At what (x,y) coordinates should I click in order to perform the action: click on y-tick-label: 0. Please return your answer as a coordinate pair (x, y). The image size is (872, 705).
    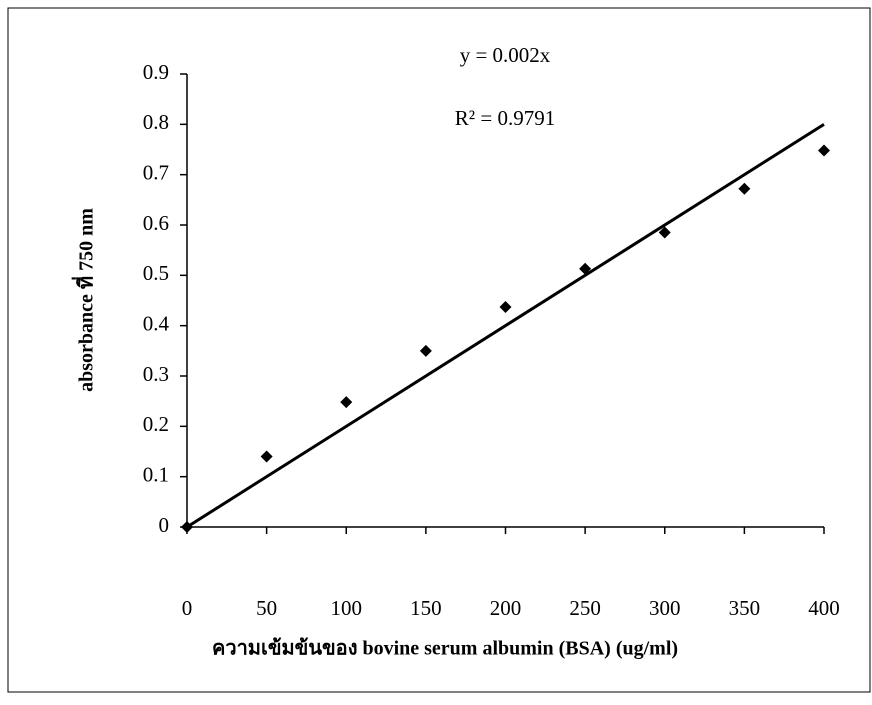
    Looking at the image, I should click on (164, 525).